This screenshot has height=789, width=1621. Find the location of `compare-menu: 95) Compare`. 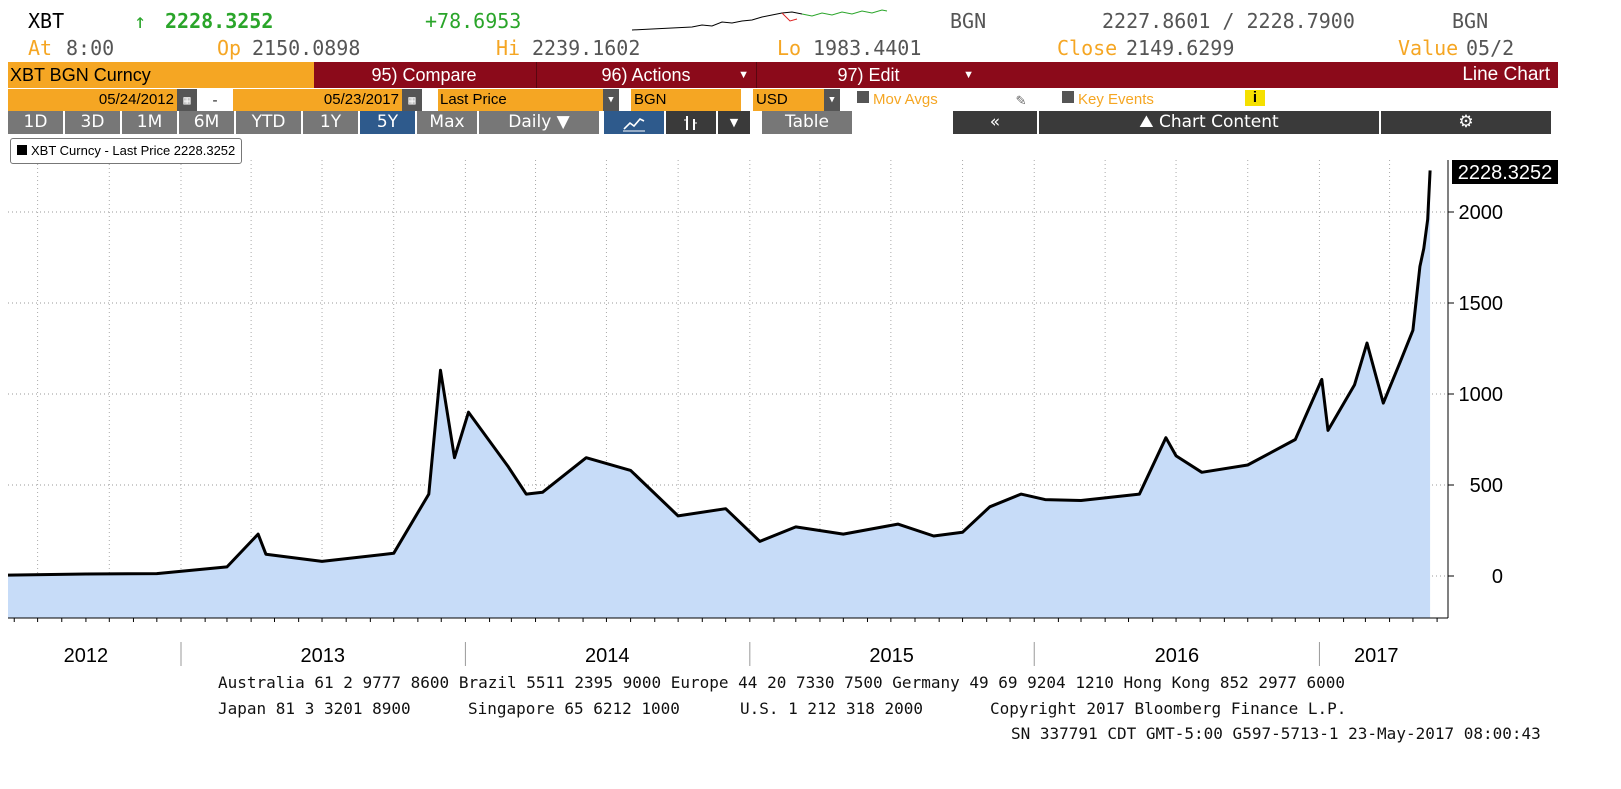

compare-menu: 95) Compare is located at coordinates (424, 75).